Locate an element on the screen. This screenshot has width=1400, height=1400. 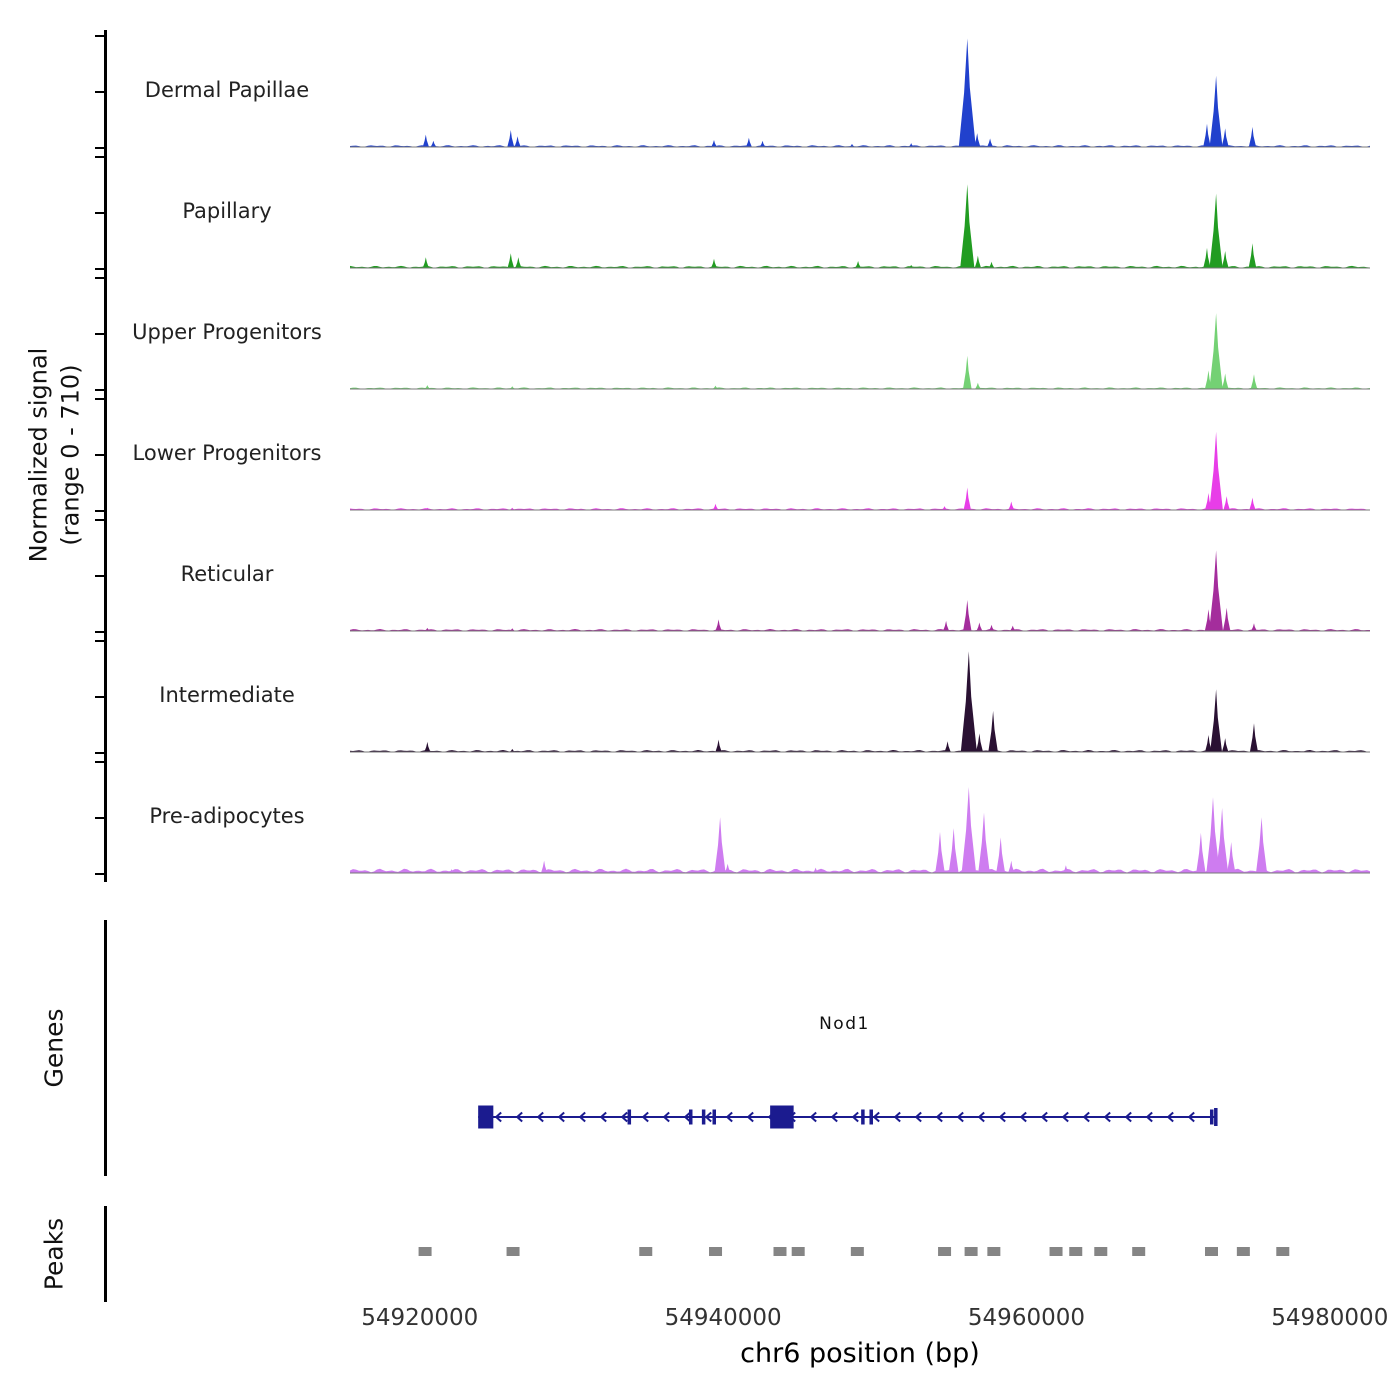
track-label: Papillary is located at coordinates (227, 211).